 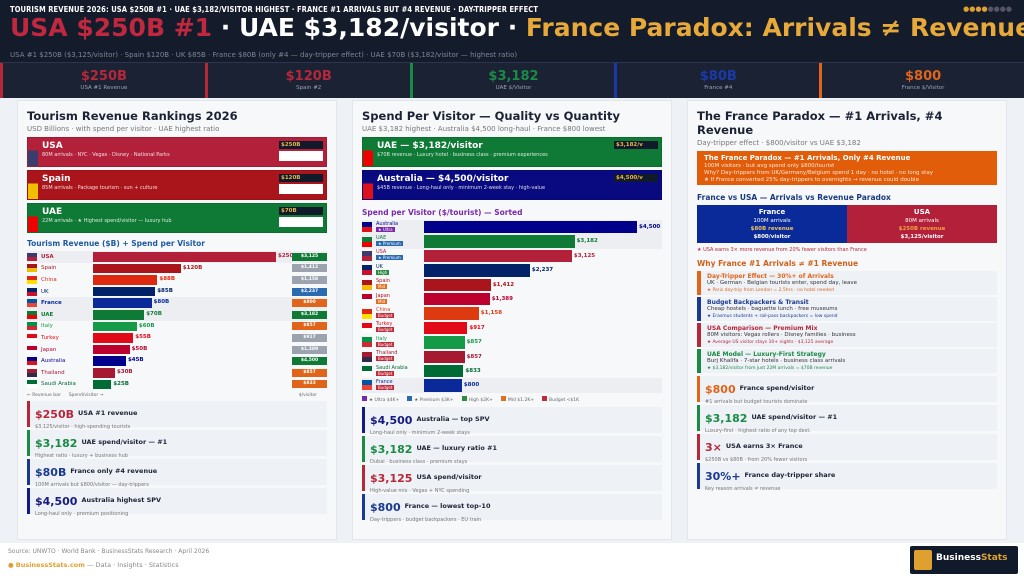 What do you see at coordinates (420, 432) in the screenshot?
I see `stat-desc: Long-haul only · minimum 2-week stays` at bounding box center [420, 432].